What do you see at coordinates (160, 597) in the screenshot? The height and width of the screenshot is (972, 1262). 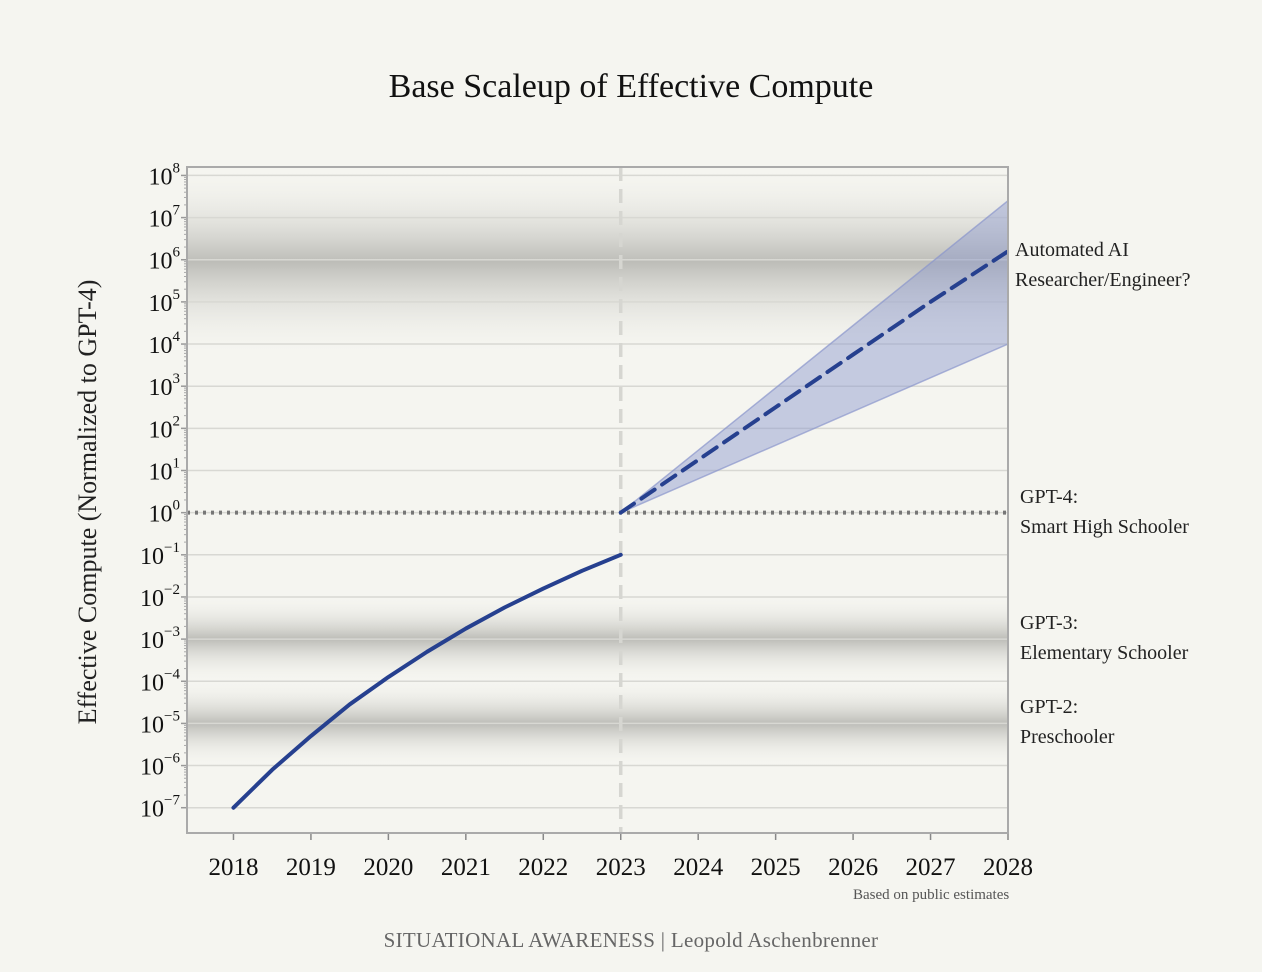 I see `y-tick-label: 10⁻²` at bounding box center [160, 597].